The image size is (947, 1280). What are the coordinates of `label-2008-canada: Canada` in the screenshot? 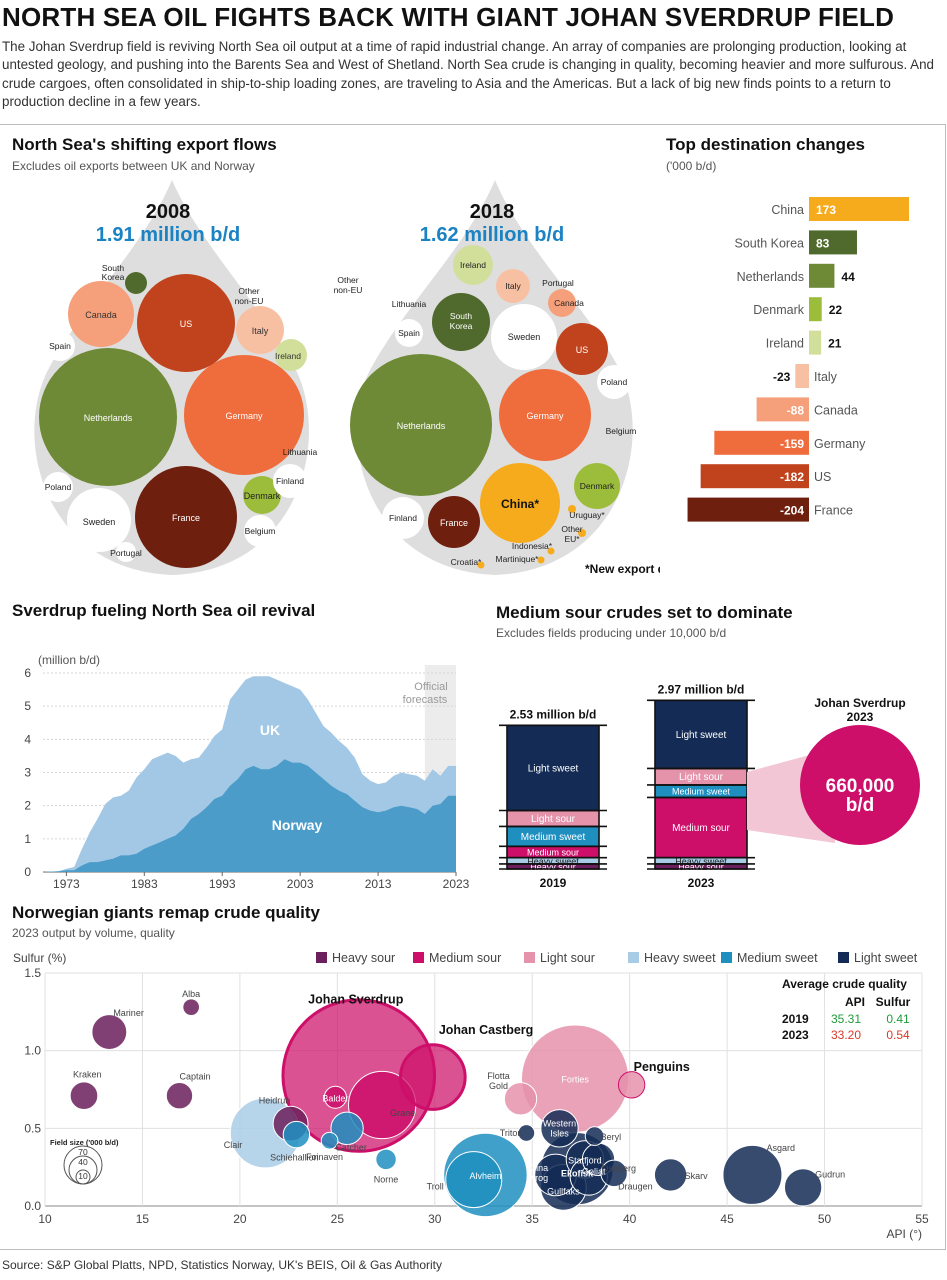 It's located at (101, 315).